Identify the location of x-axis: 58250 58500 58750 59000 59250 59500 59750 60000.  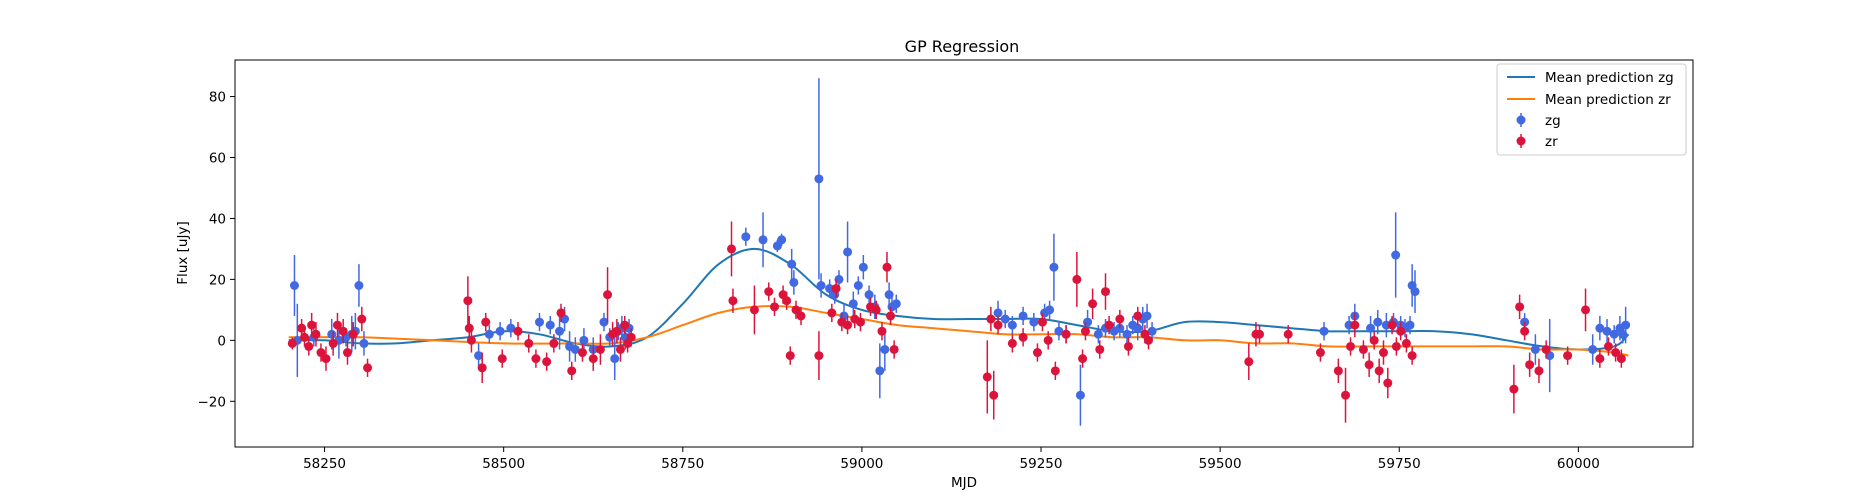
(951, 459).